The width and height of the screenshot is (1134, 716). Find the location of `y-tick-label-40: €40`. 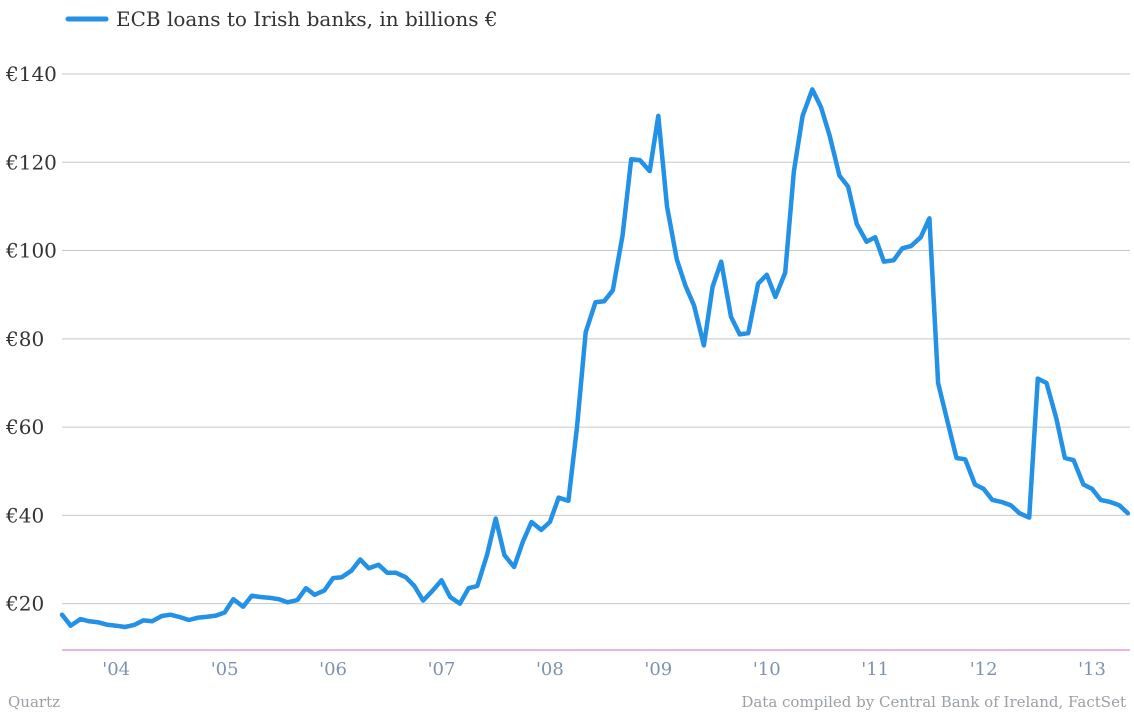

y-tick-label-40: €40 is located at coordinates (24, 515).